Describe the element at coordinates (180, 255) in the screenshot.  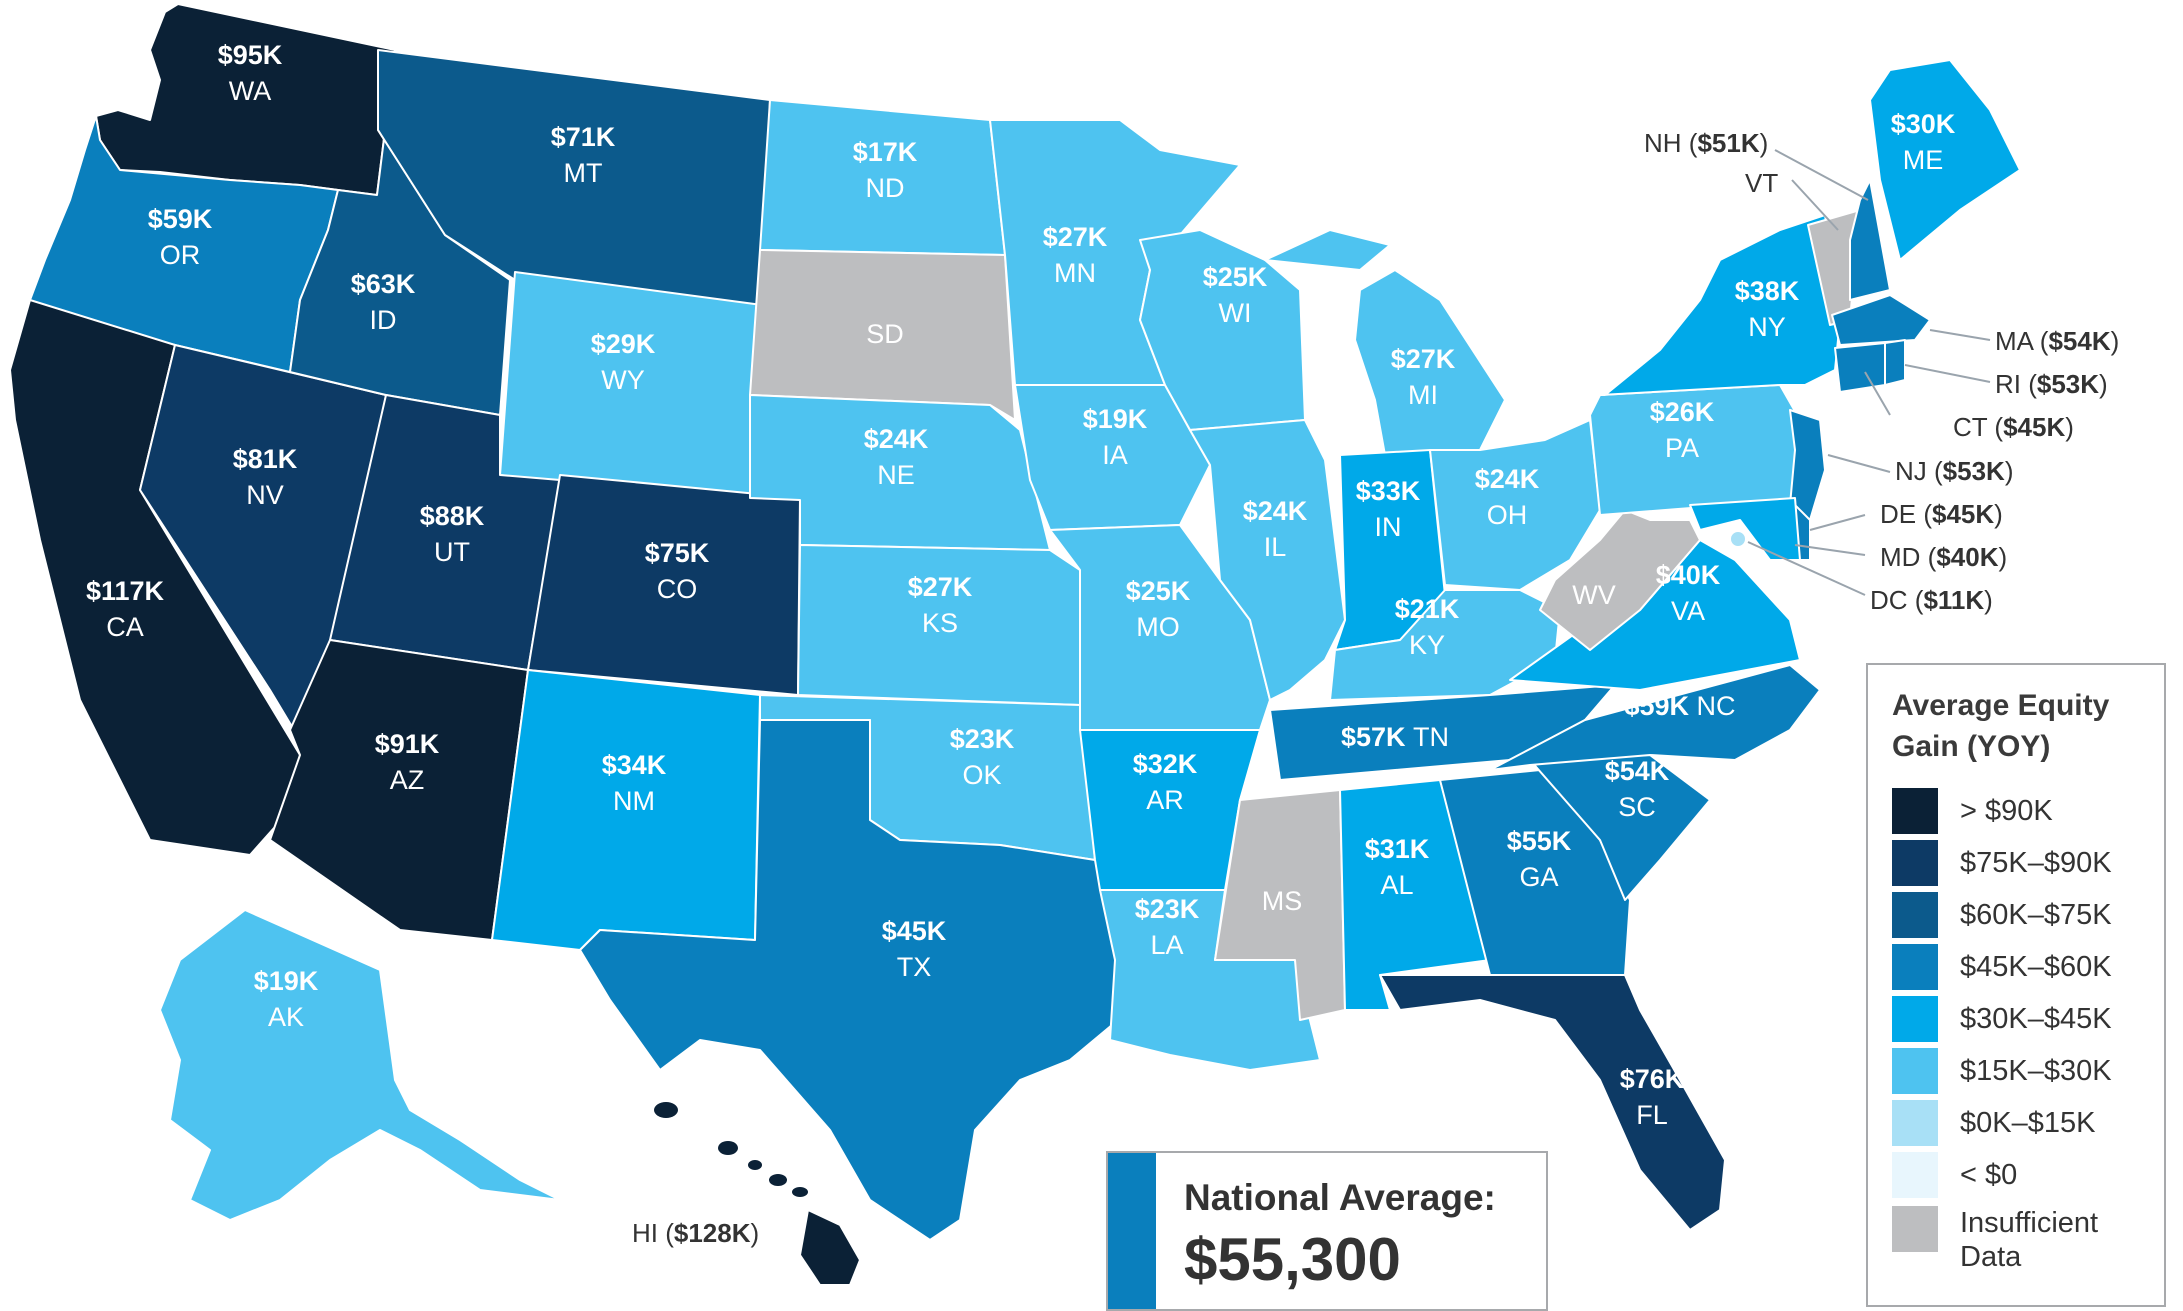
I see `abbr-OR: OR` at that location.